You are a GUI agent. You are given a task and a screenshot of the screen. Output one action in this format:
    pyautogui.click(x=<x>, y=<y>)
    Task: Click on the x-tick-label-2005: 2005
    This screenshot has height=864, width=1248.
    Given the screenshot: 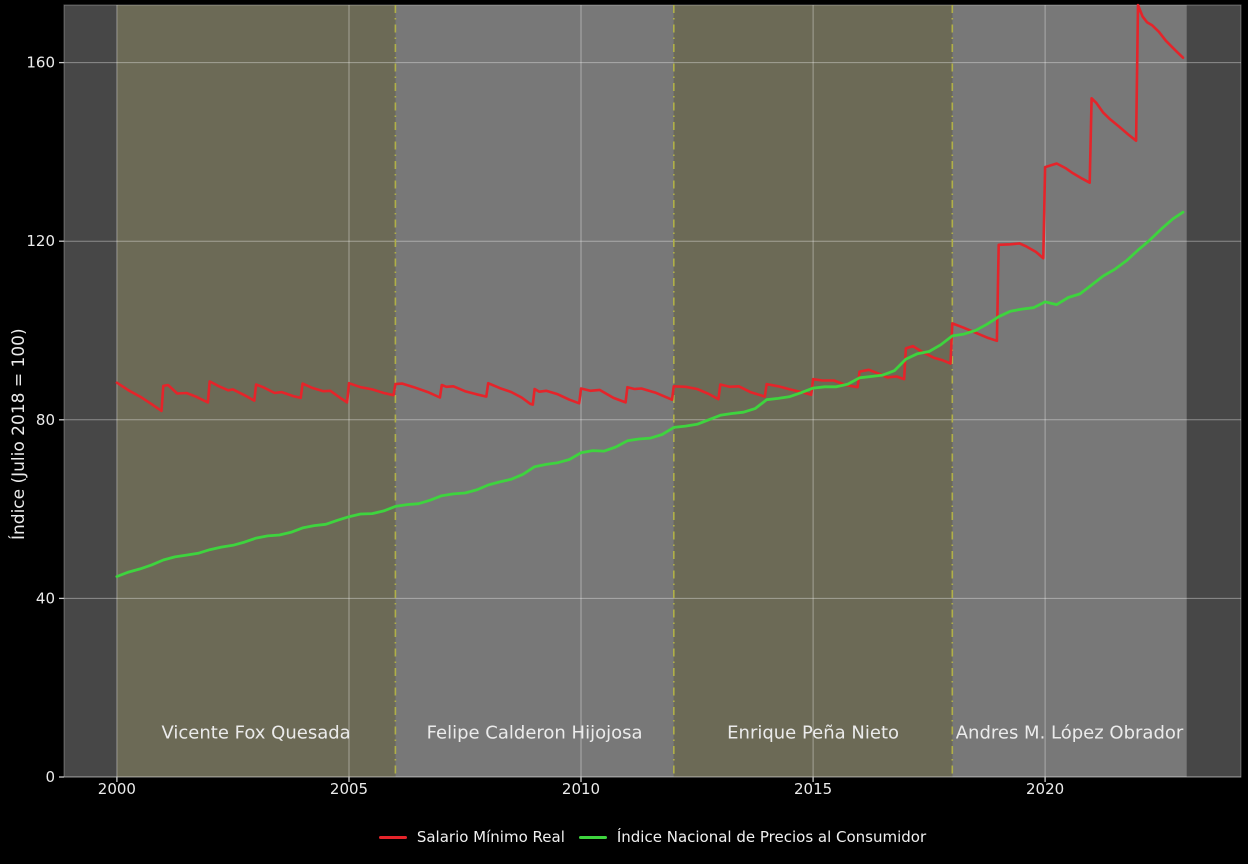 What is the action you would take?
    pyautogui.click(x=349, y=789)
    